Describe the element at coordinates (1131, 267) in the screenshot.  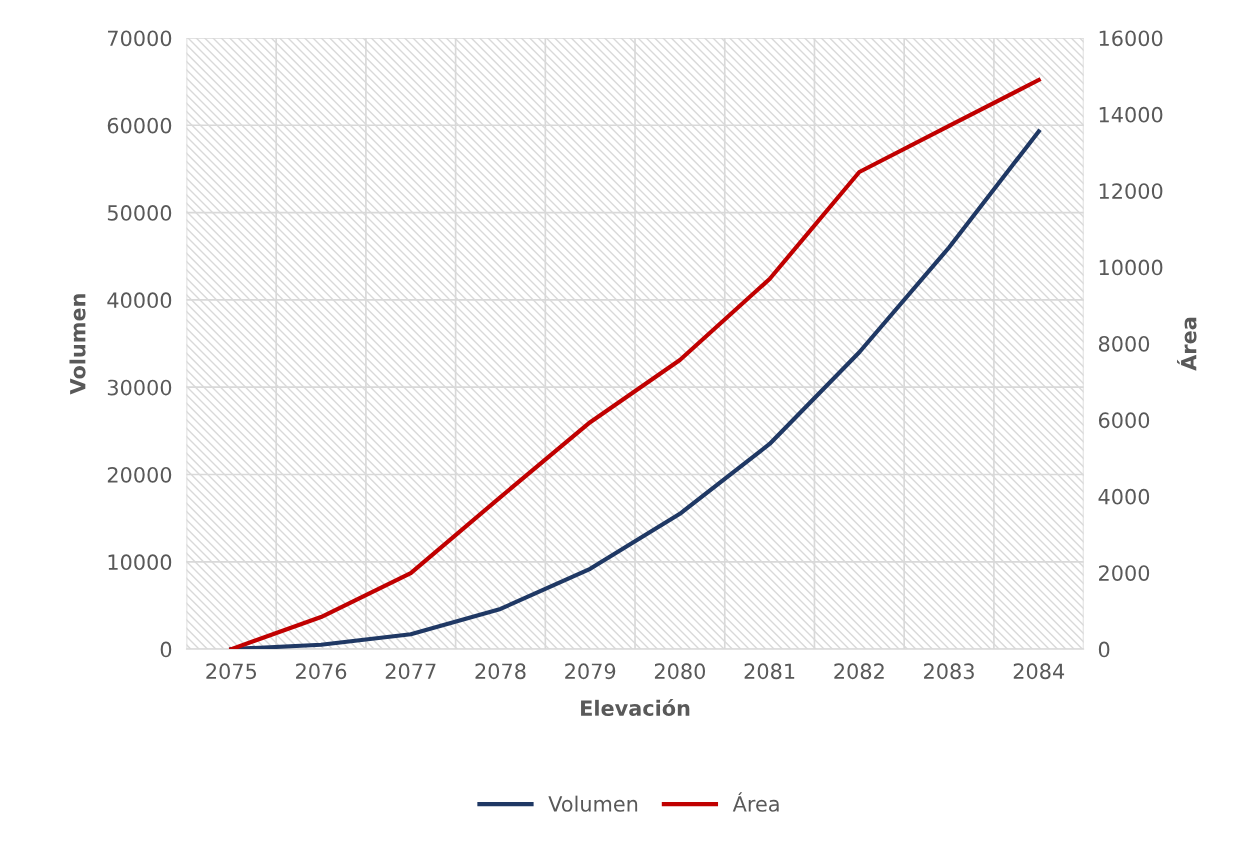
I see `y2-tick-label: 10000` at that location.